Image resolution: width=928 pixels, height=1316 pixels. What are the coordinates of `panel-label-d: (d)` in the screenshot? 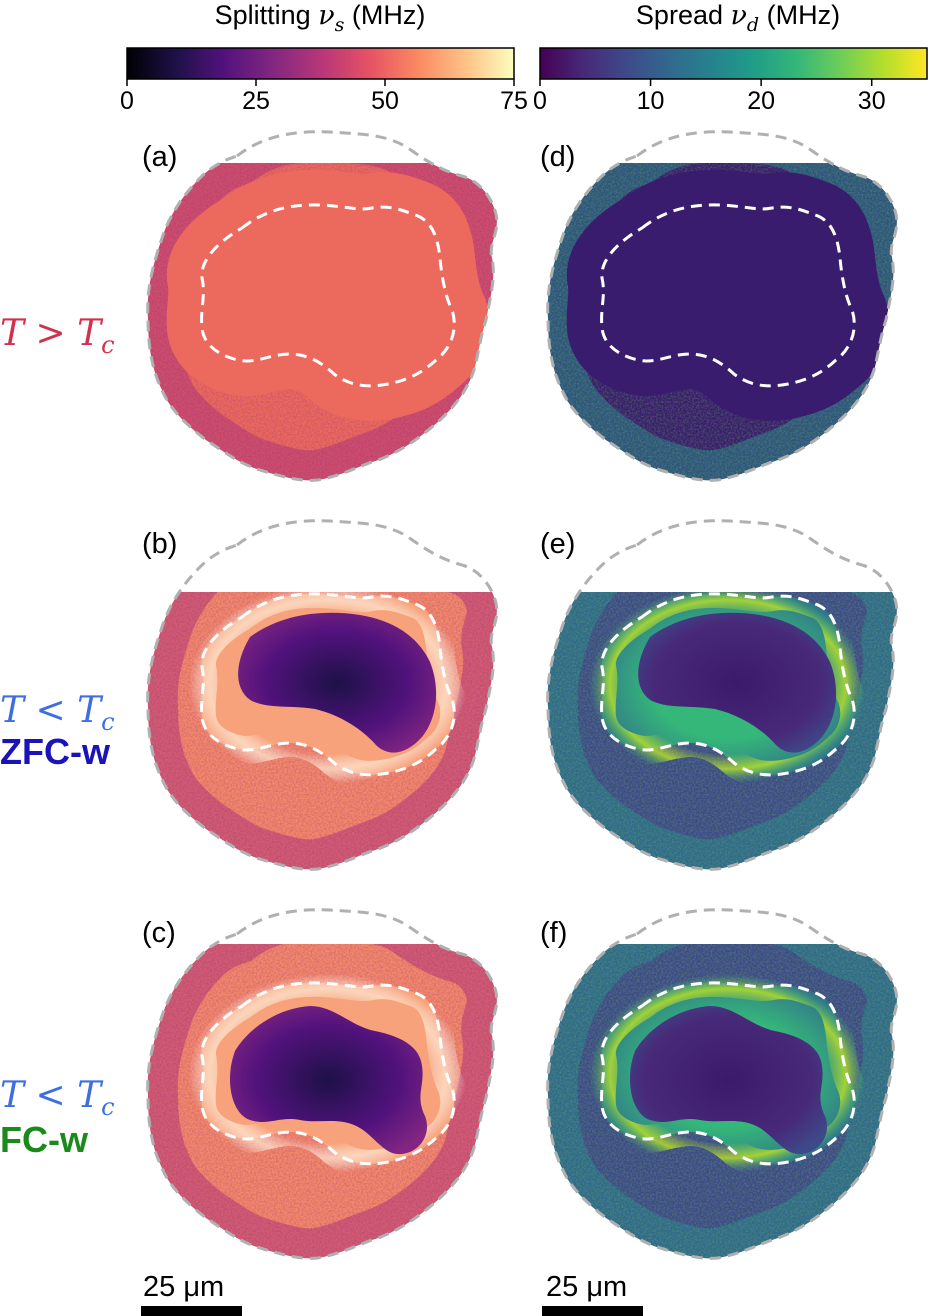 It's located at (557, 157).